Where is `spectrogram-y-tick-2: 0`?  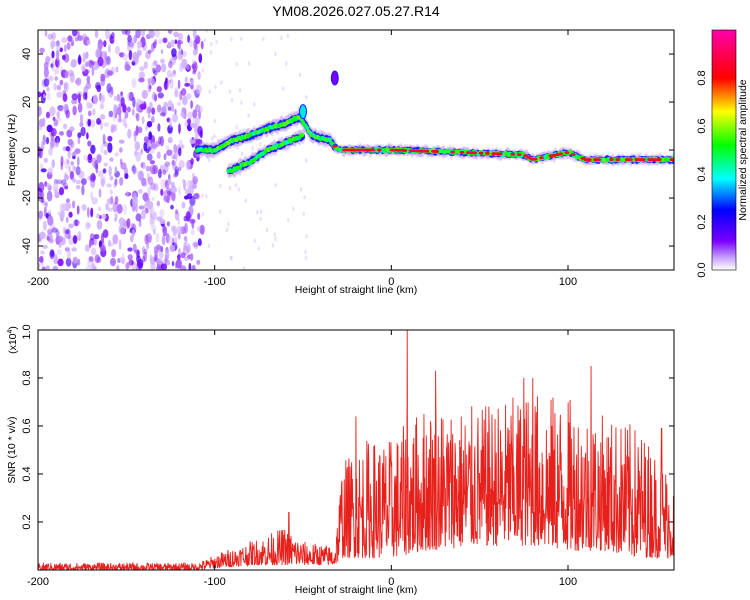
spectrogram-y-tick-2: 0 is located at coordinates (27, 150).